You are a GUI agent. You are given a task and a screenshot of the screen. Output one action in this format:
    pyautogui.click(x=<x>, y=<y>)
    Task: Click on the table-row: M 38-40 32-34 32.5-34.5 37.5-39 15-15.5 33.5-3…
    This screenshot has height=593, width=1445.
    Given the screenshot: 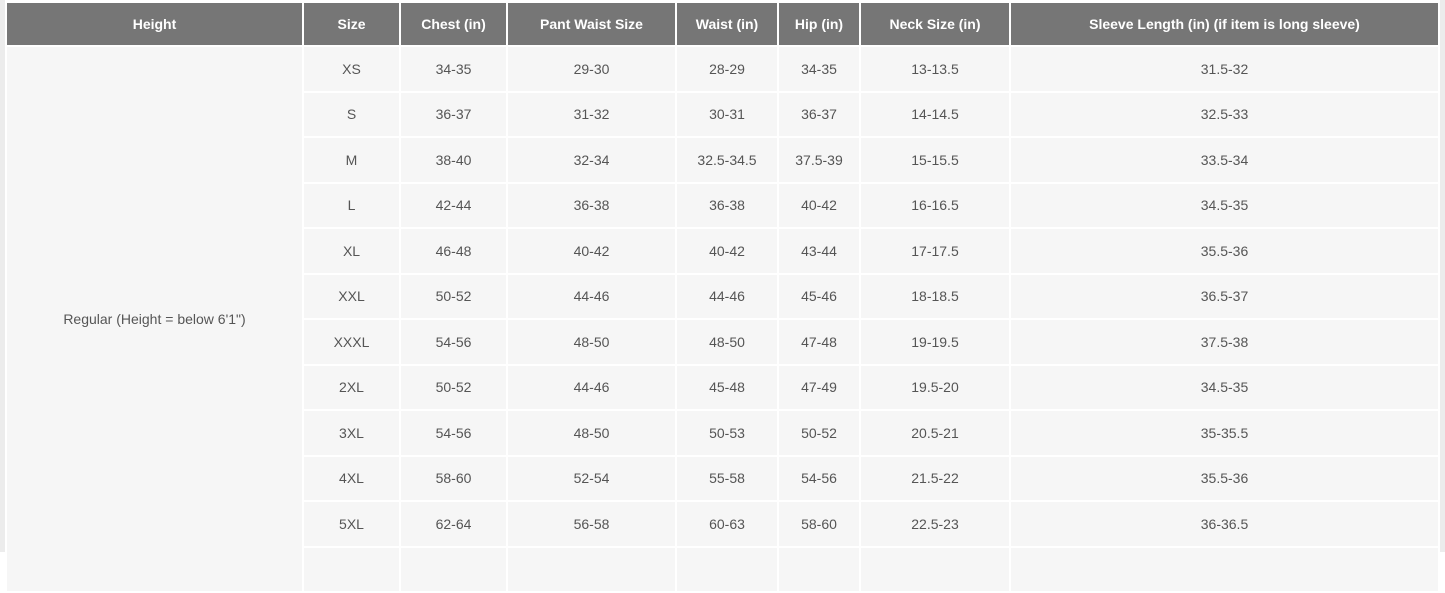 What is the action you would take?
    pyautogui.click(x=722, y=160)
    